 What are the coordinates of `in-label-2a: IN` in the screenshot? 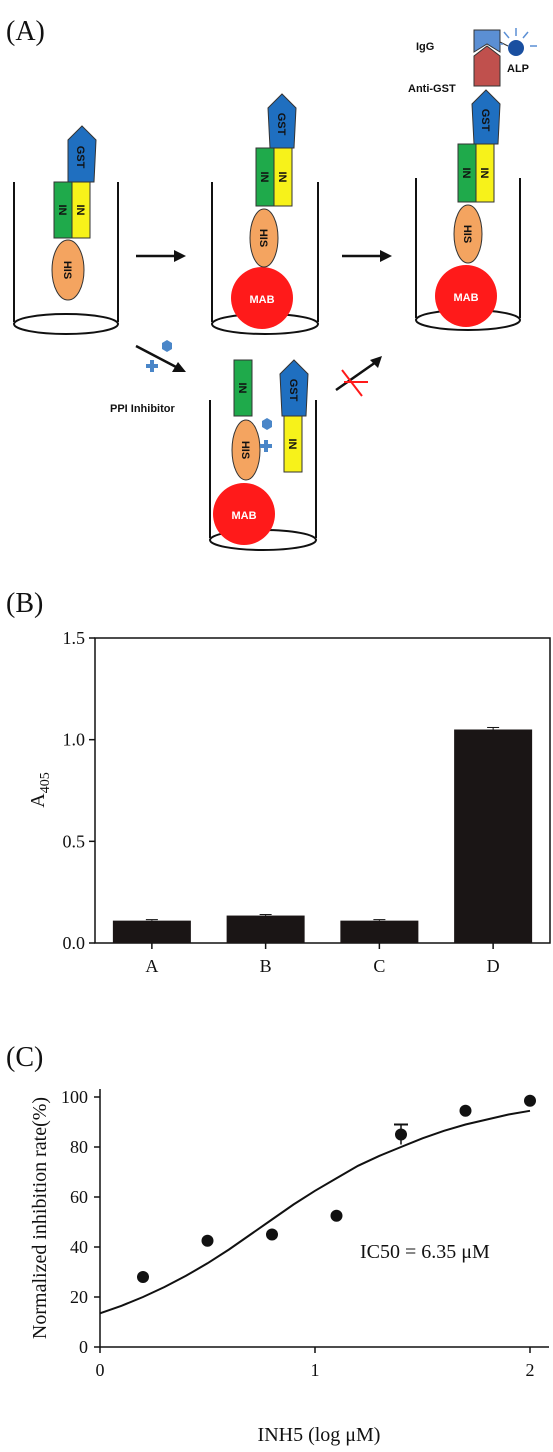 It's located at (264, 177).